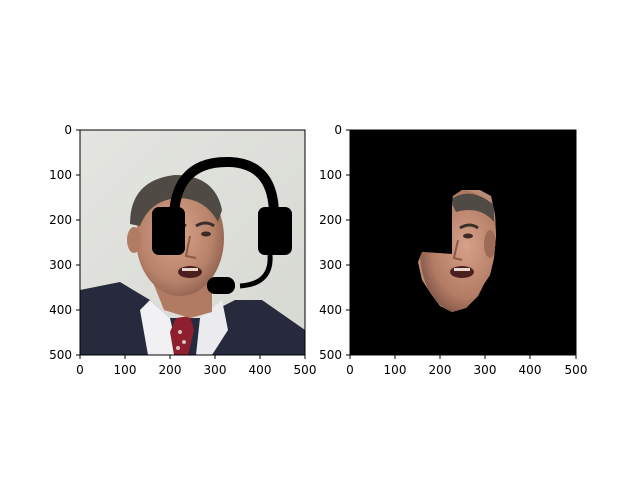 The image size is (640, 480). Describe the element at coordinates (256, 271) in the screenshot. I see `mic-boom` at that location.